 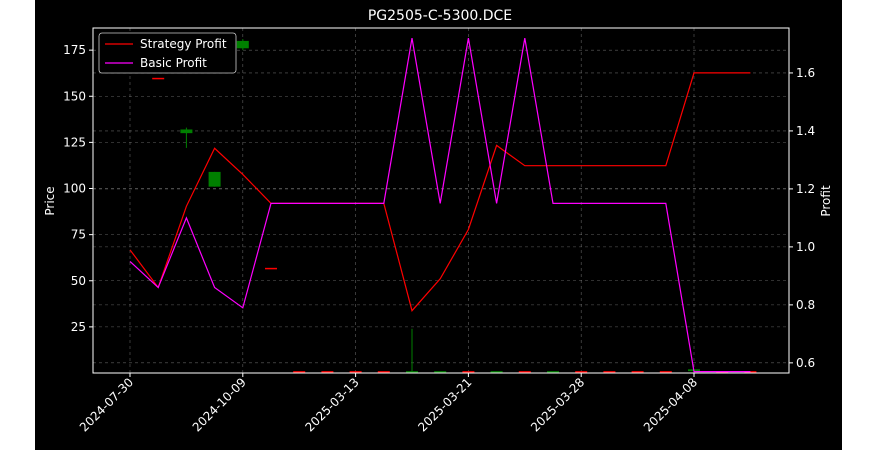 I want to click on y-tick-label-profit: 0.8, so click(x=805, y=305).